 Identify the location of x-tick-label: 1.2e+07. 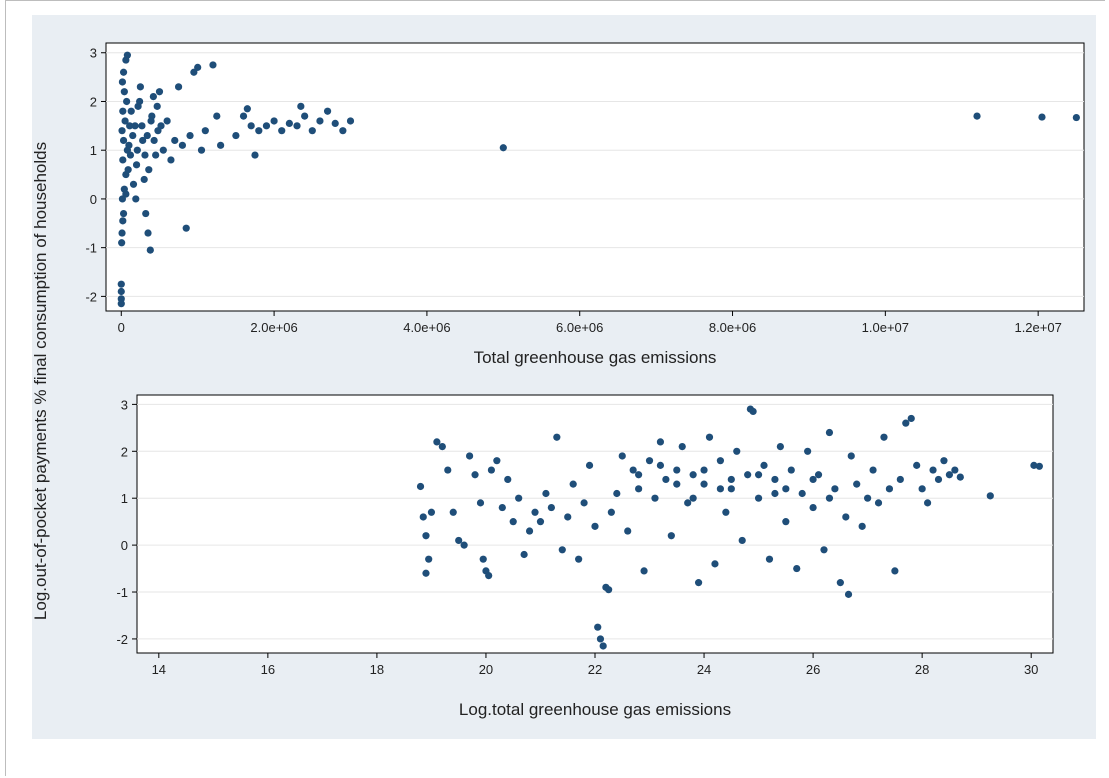
(1037, 327).